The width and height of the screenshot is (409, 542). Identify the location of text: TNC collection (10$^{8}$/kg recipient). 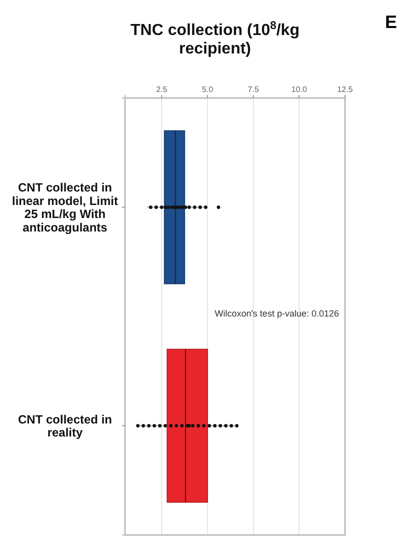
(215, 39).